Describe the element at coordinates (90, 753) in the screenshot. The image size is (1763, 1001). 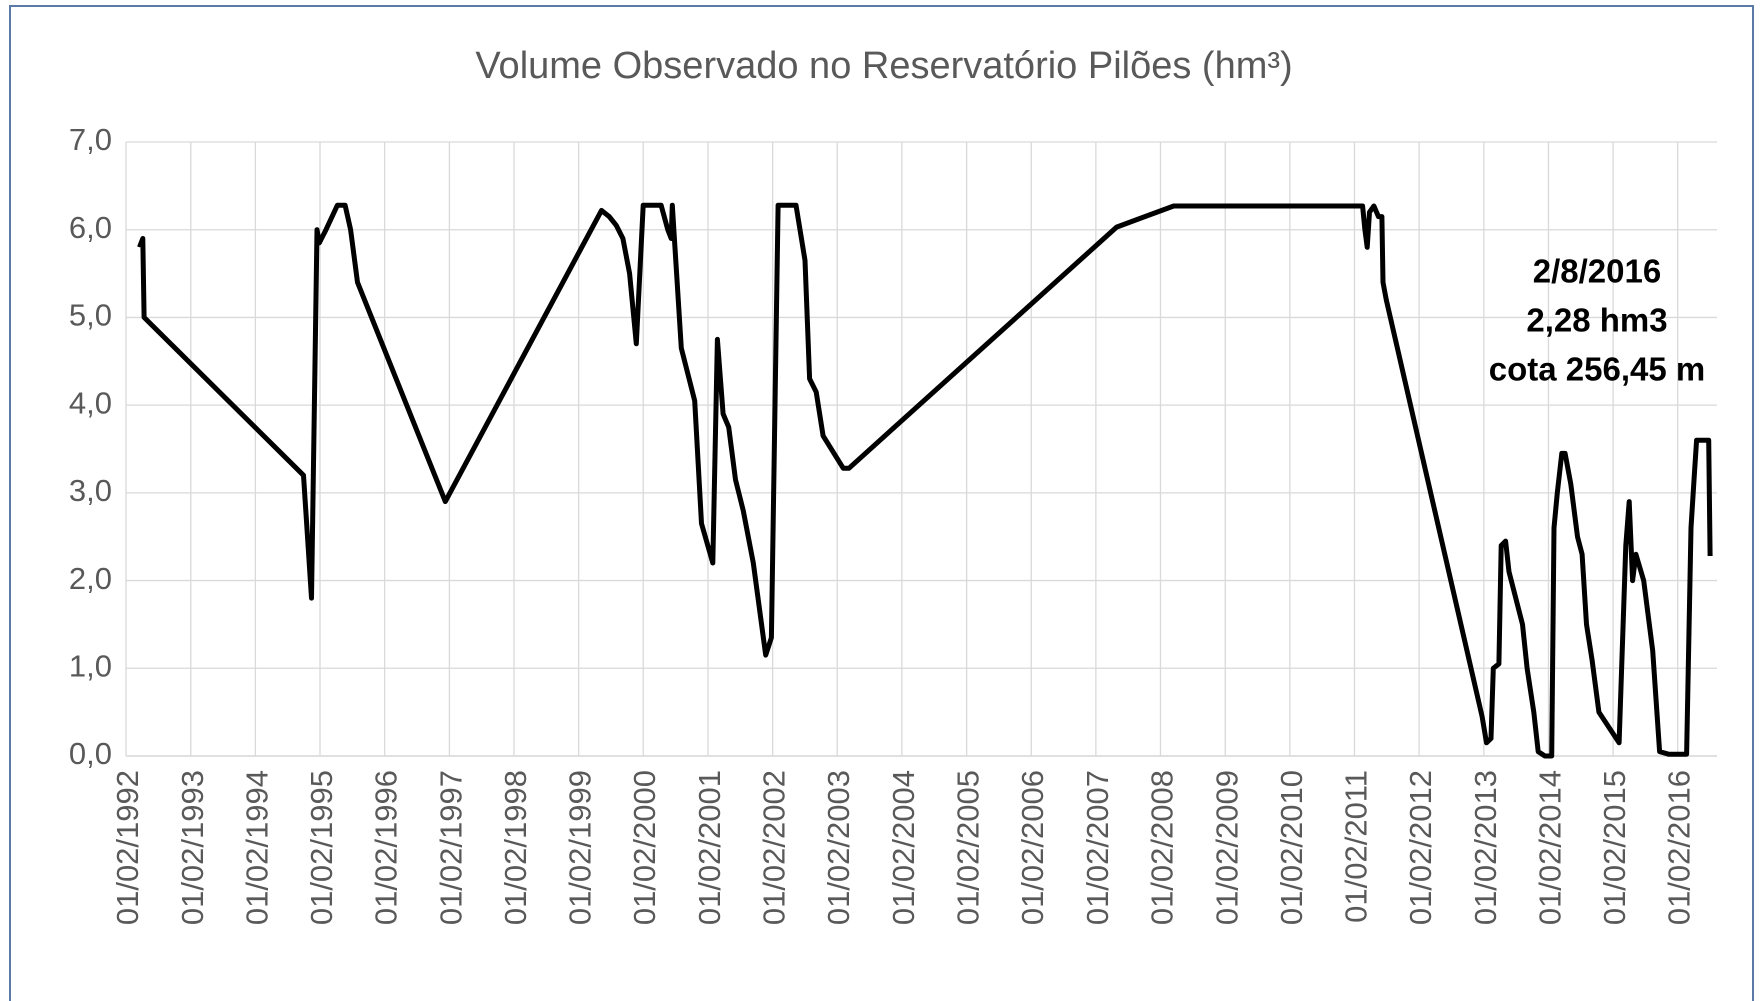
I see `y-tick-label: 0,0` at that location.